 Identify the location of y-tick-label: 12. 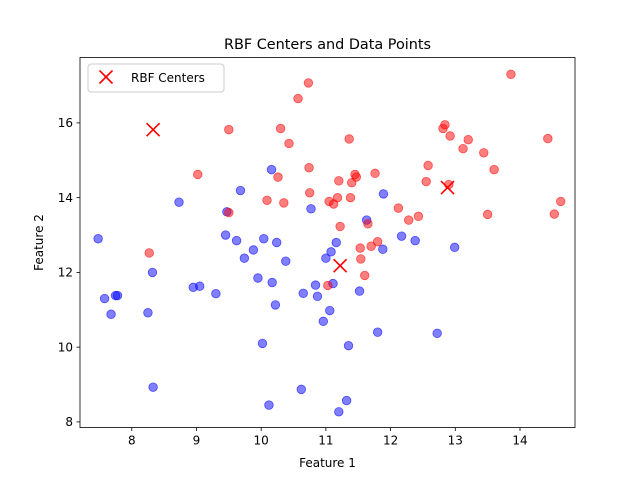
(65, 273).